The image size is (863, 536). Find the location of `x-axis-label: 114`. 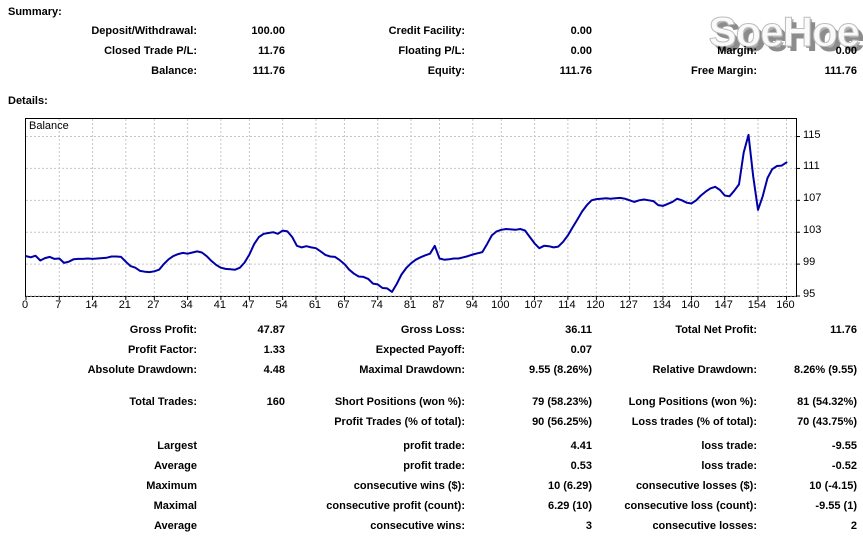

x-axis-label: 114 is located at coordinates (567, 305).